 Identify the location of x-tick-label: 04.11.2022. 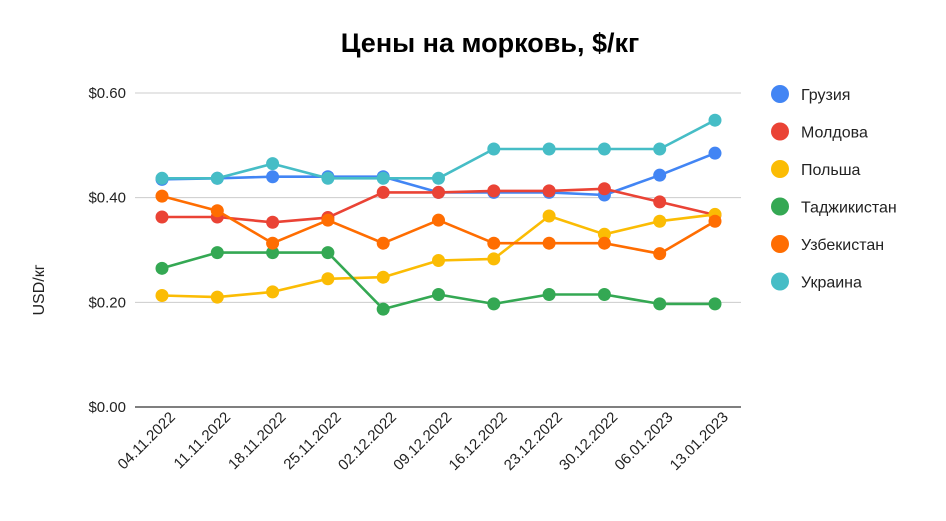
(147, 441).